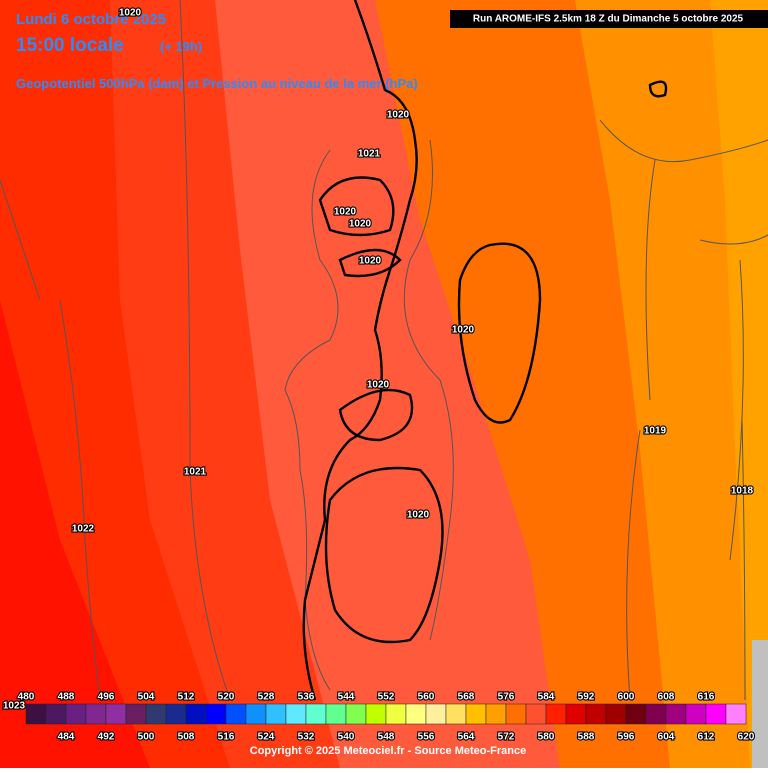  Describe the element at coordinates (226, 737) in the screenshot. I see `legend-label: 516` at that location.